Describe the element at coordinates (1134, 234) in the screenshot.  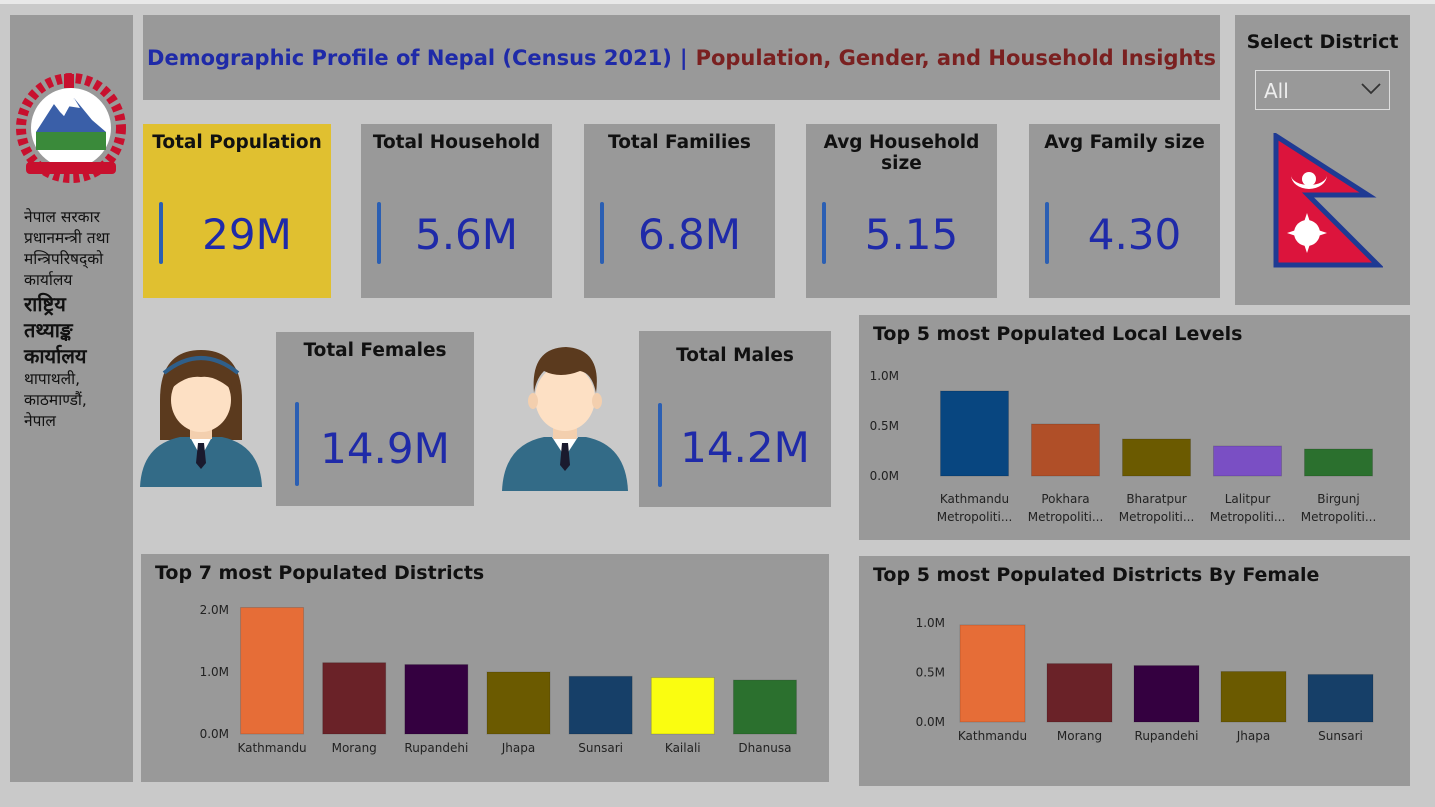
I see `kpi-value: 4.30` at that location.